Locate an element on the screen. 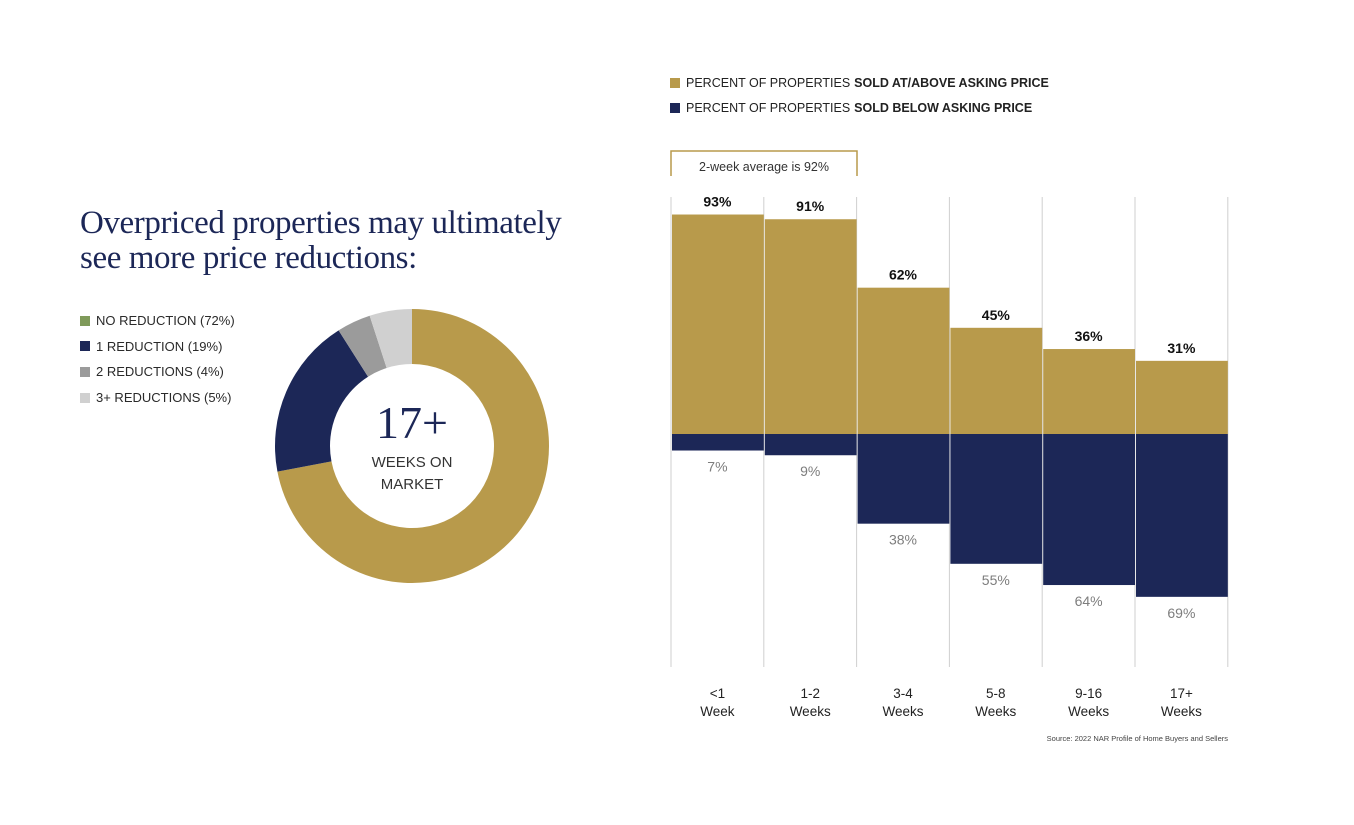 The image size is (1354, 825). donut-legend-label: 1 REDUCTION (19%) is located at coordinates (159, 346).